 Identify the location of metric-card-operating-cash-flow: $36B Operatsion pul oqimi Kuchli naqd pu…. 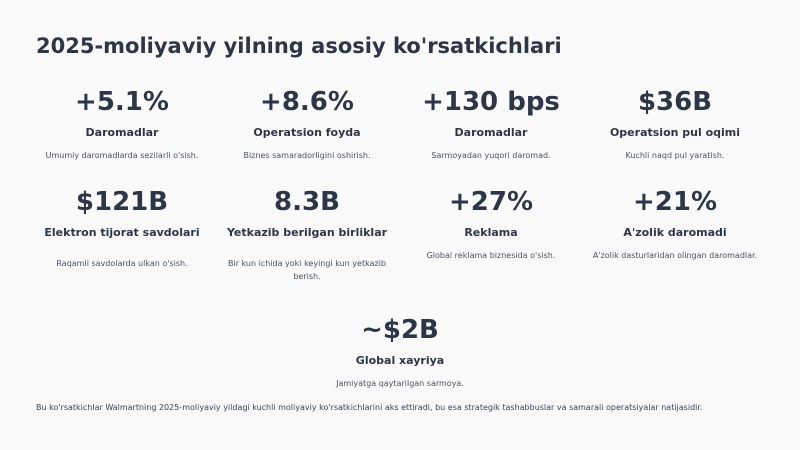
(675, 124).